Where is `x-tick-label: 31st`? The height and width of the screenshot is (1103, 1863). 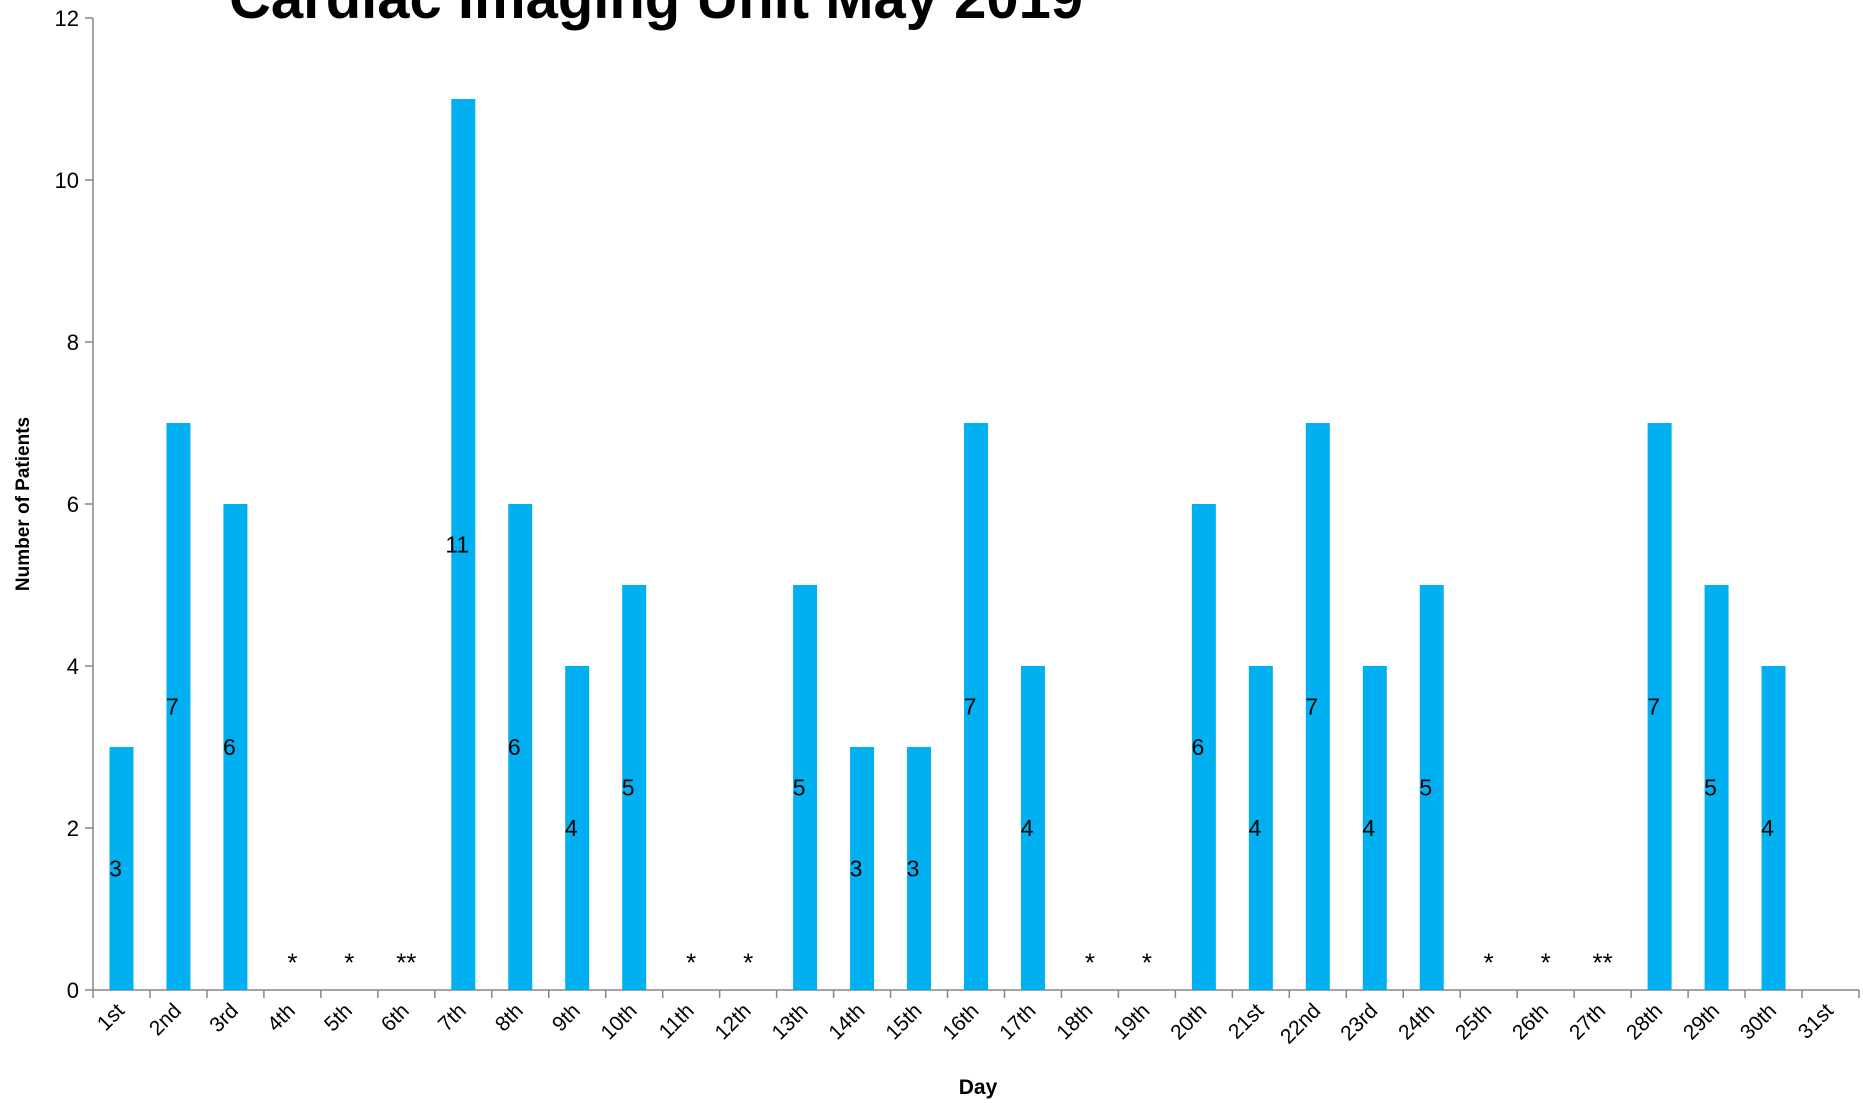 x-tick-label: 31st is located at coordinates (1816, 1021).